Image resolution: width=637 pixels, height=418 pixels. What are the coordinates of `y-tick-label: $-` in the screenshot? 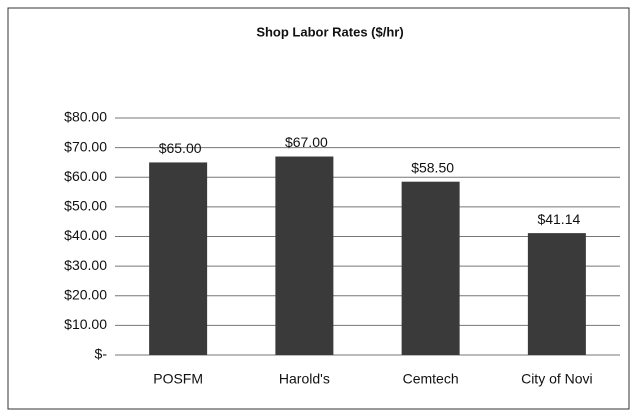 It's located at (101, 354).